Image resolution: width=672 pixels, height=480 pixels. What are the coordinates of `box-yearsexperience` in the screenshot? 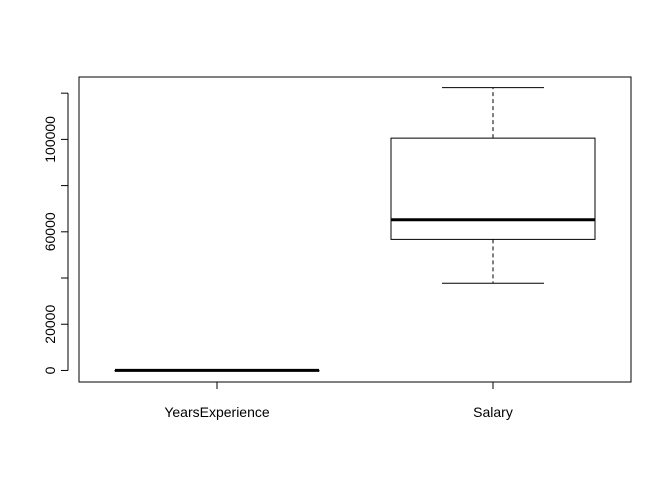 It's located at (217, 370).